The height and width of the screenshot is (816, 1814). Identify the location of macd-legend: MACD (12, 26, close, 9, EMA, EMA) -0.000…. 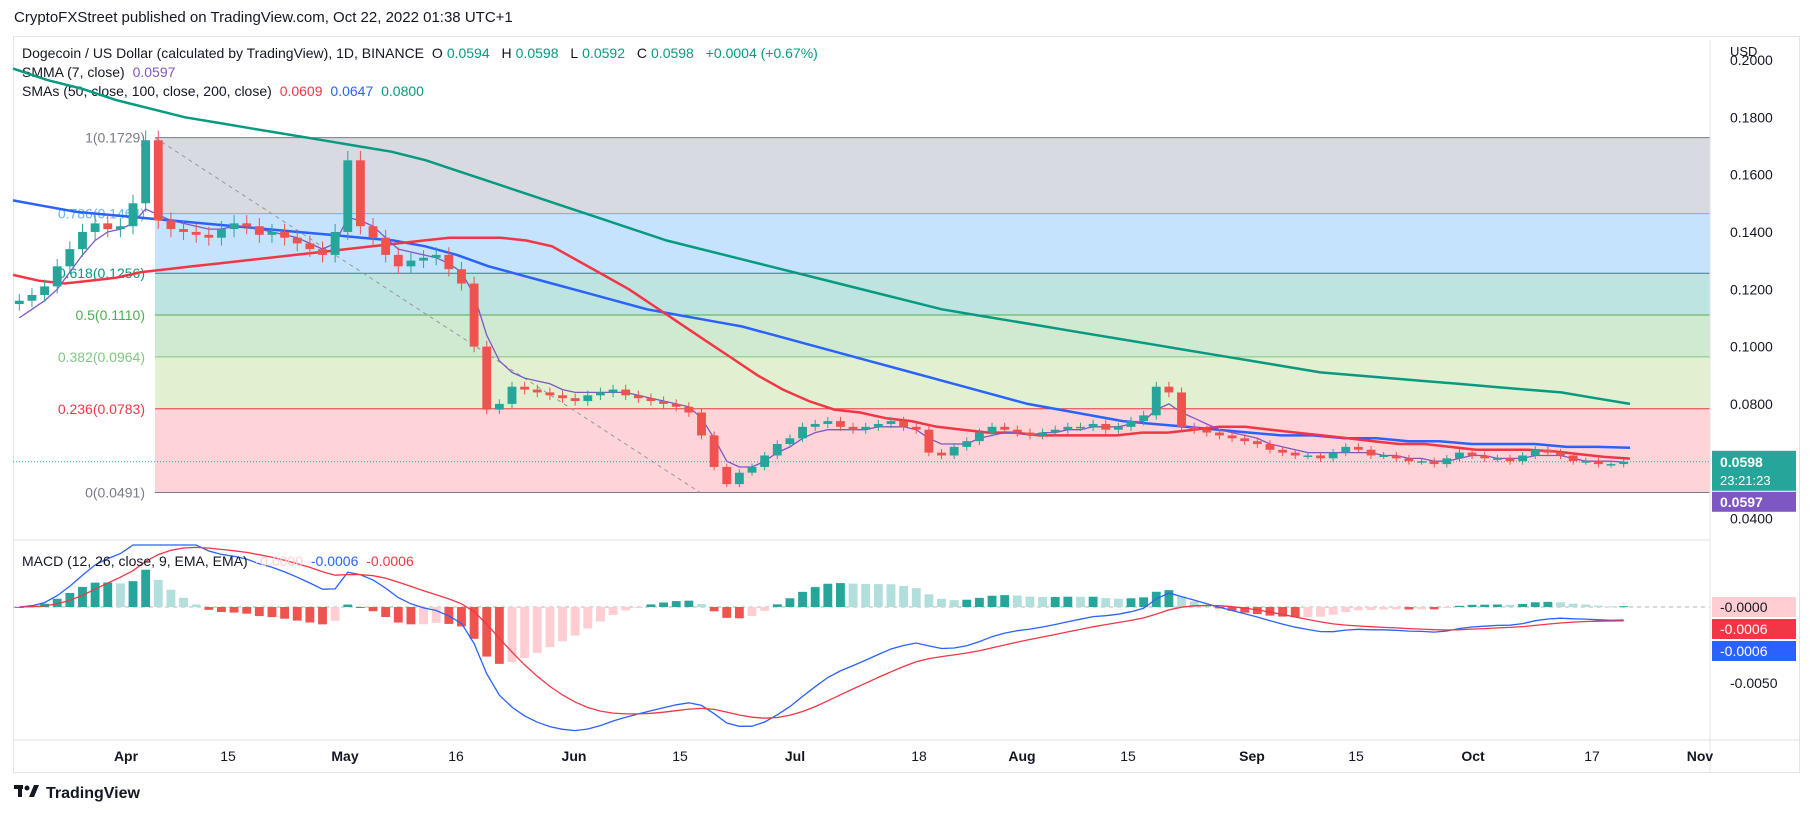
(220, 561).